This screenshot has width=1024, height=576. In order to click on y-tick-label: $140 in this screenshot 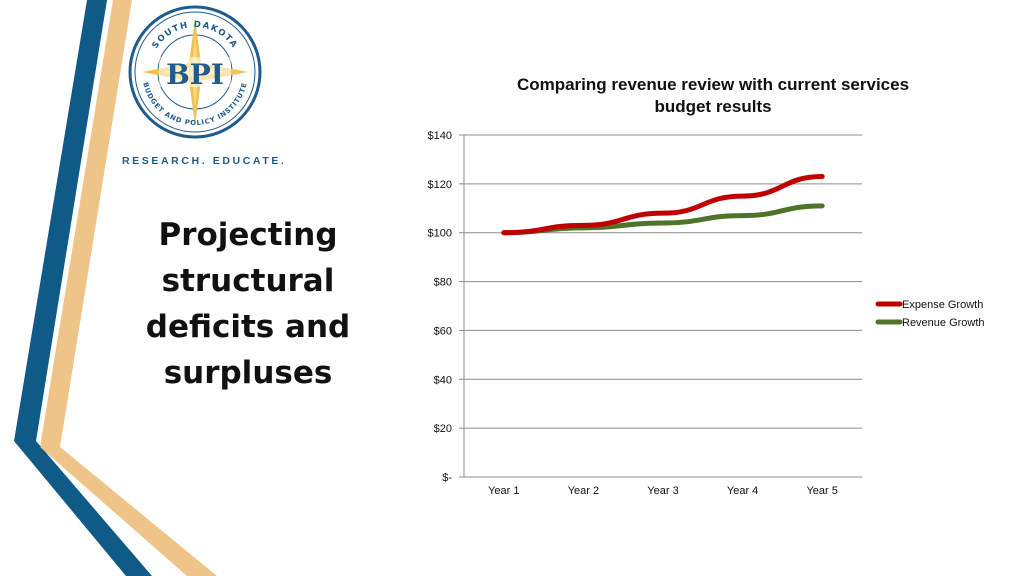, I will do `click(440, 136)`.